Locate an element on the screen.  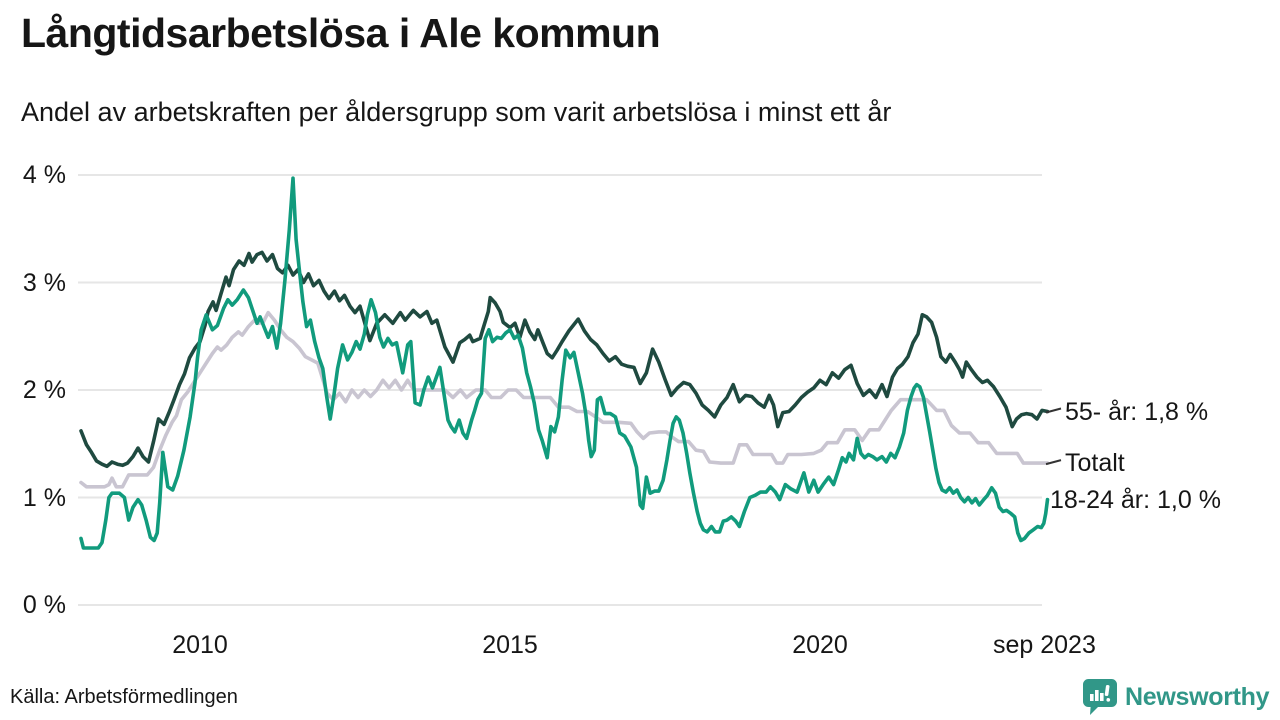
y-axis-tick-label: 4 % is located at coordinates (44, 175).